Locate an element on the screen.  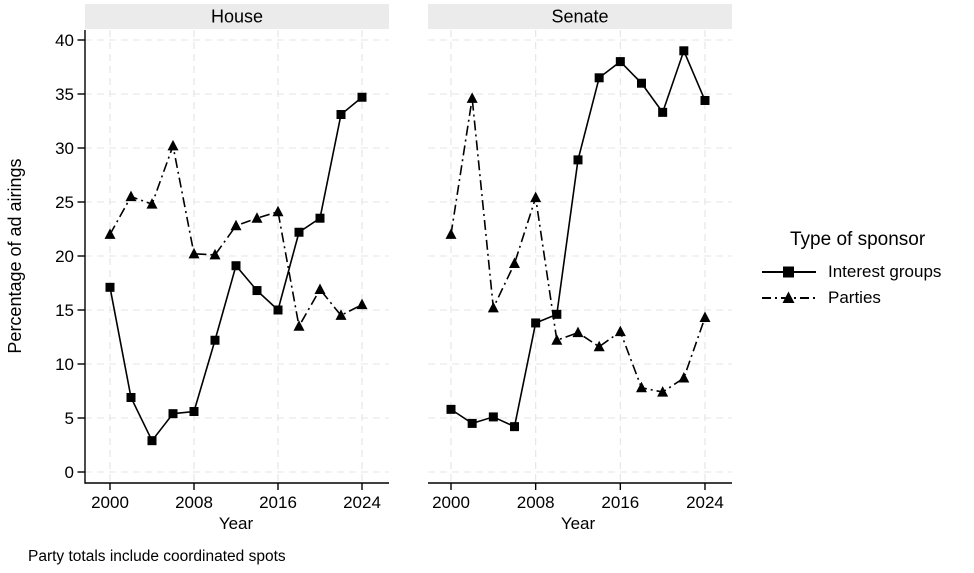
y-tick-label: 40 is located at coordinates (64, 40).